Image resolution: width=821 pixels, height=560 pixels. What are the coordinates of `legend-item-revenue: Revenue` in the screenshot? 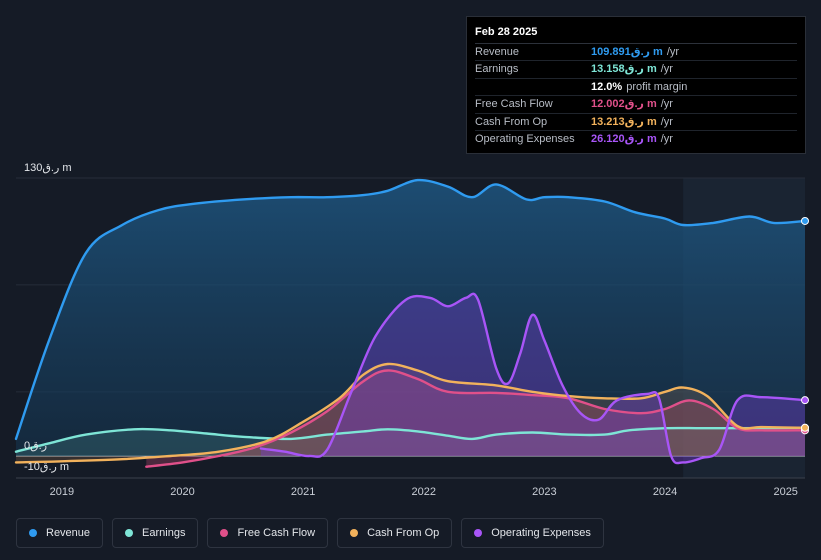 It's located at (60, 533).